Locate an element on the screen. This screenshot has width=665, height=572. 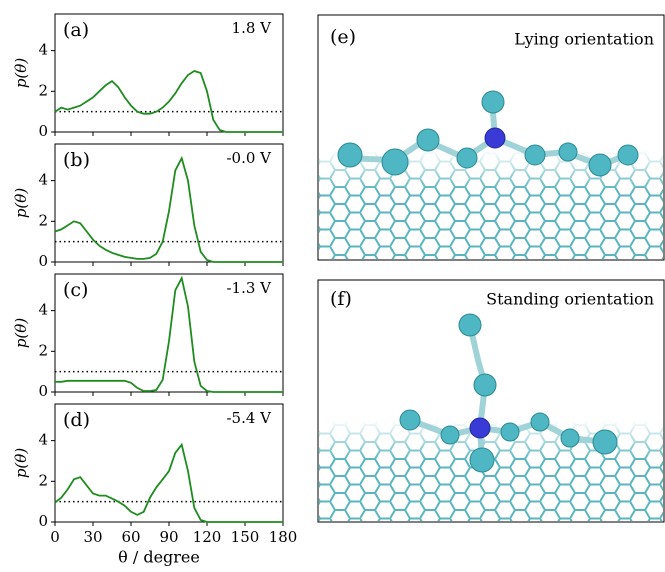
x-tick-label: 0 is located at coordinates (55, 537).